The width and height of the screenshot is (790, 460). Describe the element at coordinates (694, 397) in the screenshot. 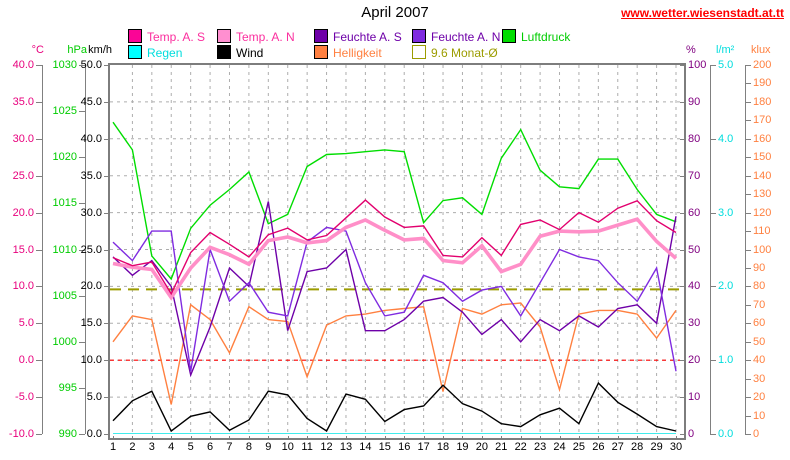

I see `axis-tick-label-%: 10` at that location.